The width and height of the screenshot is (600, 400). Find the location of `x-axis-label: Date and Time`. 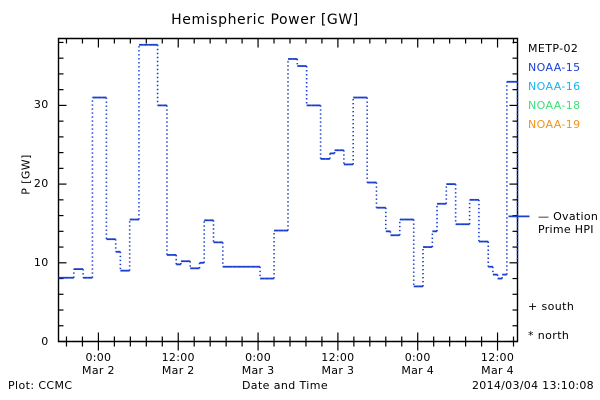

x-axis-label: Date and Time is located at coordinates (285, 385).